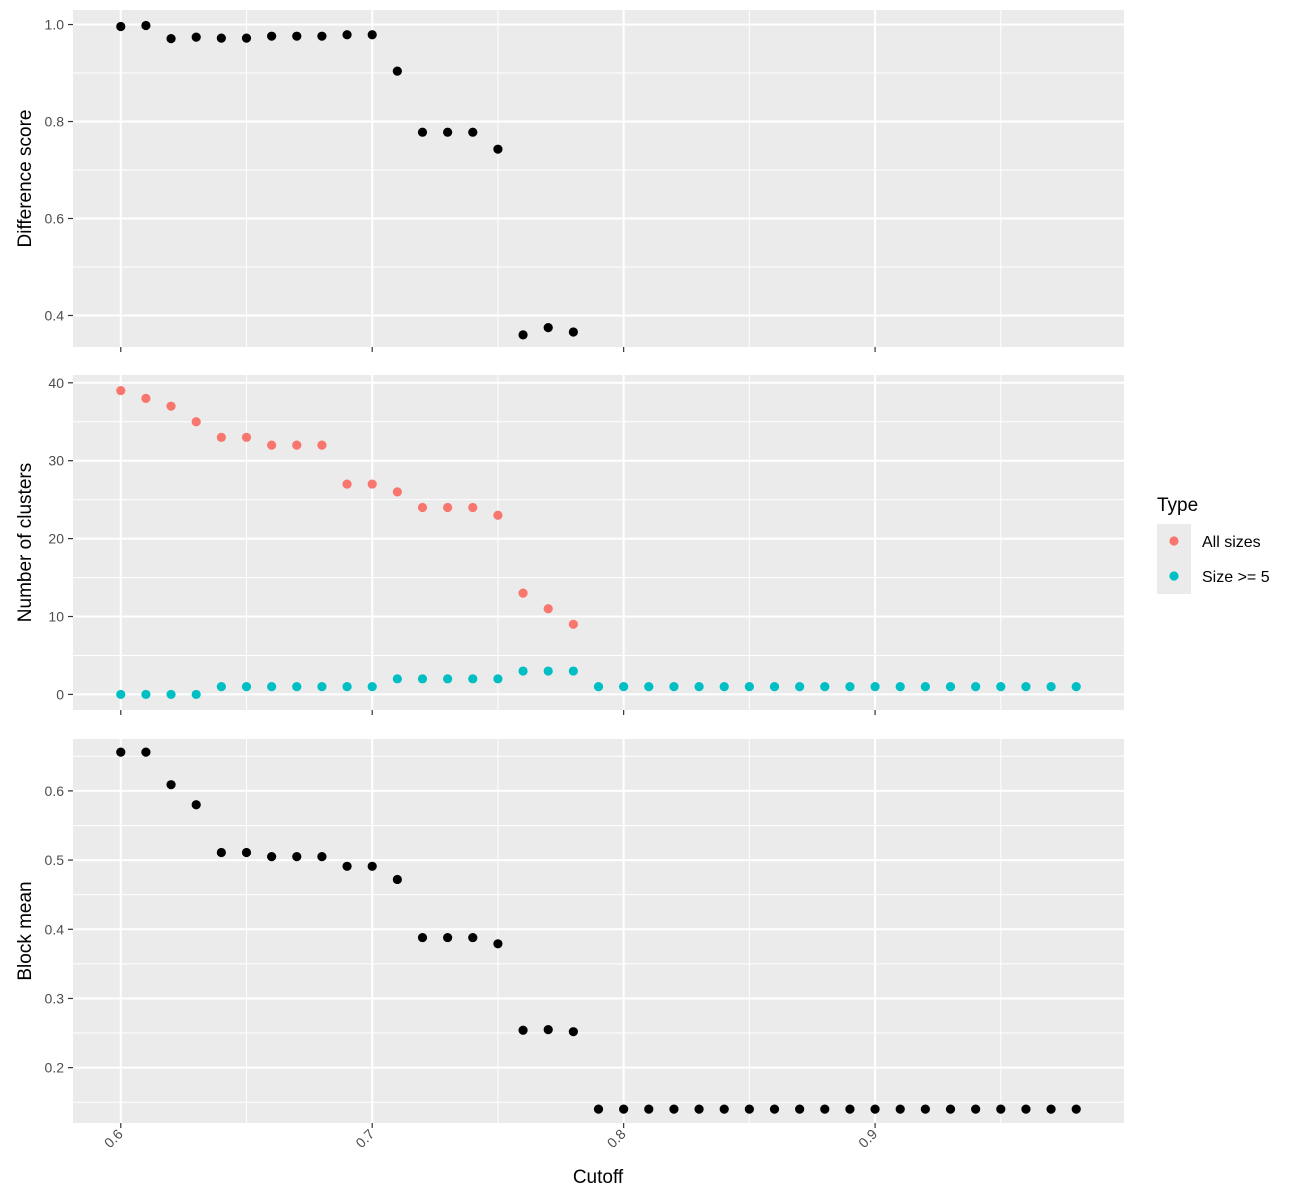 This screenshot has height=1200, width=1300. I want to click on y-tick-label: 30, so click(56, 461).